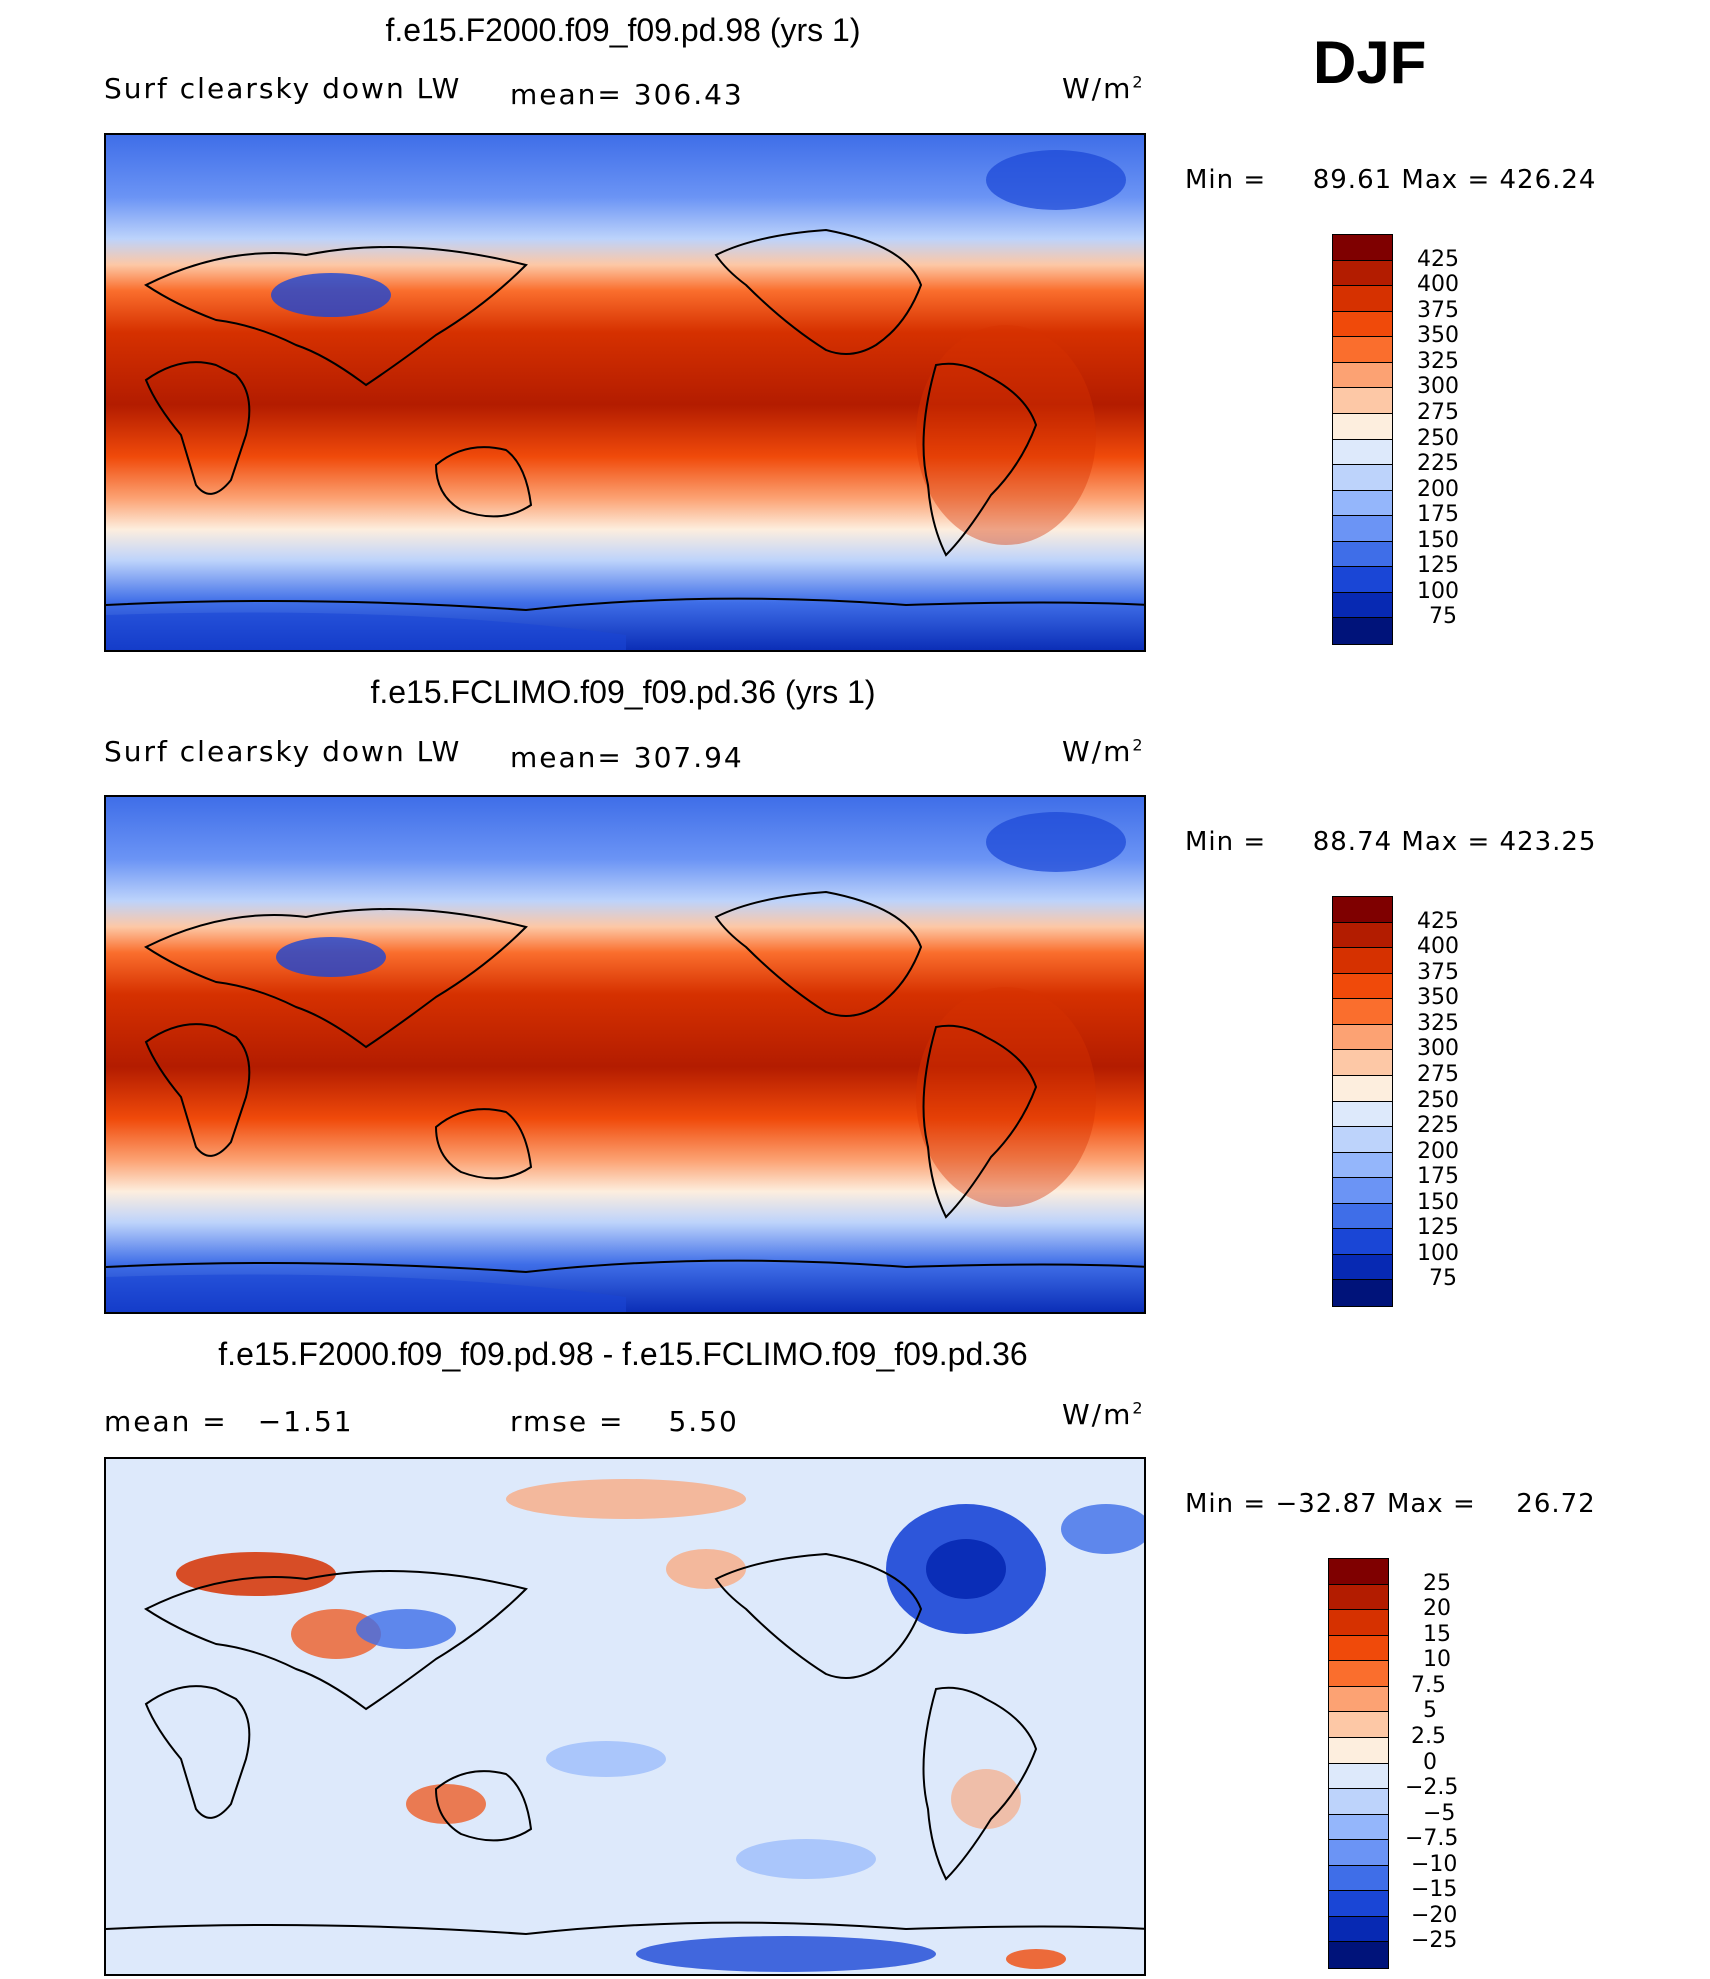 The height and width of the screenshot is (1979, 1710). I want to click on panel2-colorbar-tick-label: 150, so click(1438, 1202).